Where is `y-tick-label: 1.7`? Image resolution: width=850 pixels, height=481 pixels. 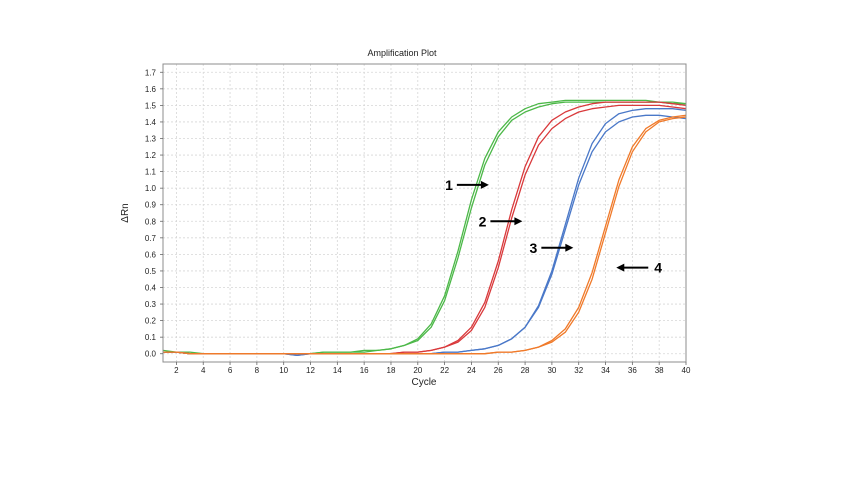
y-tick-label: 1.7 is located at coordinates (151, 72).